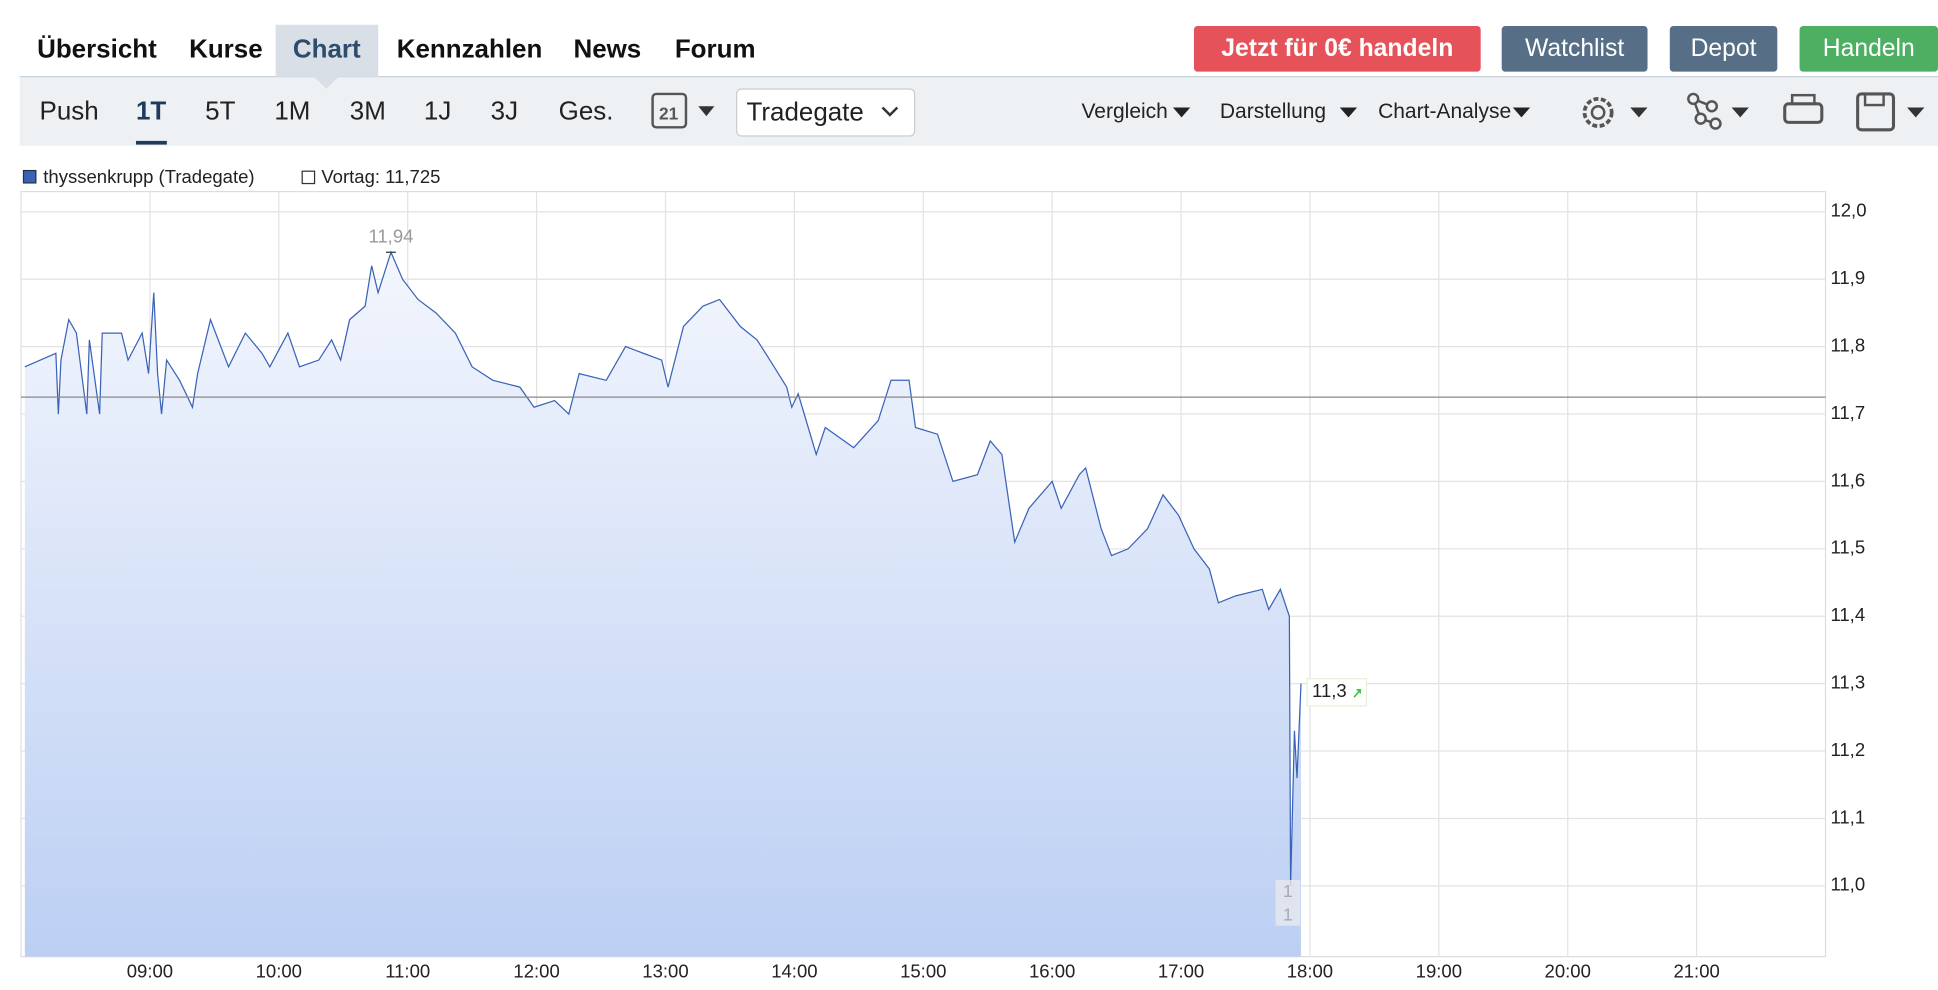  What do you see at coordinates (437, 111) in the screenshot?
I see `range-button: 1J` at bounding box center [437, 111].